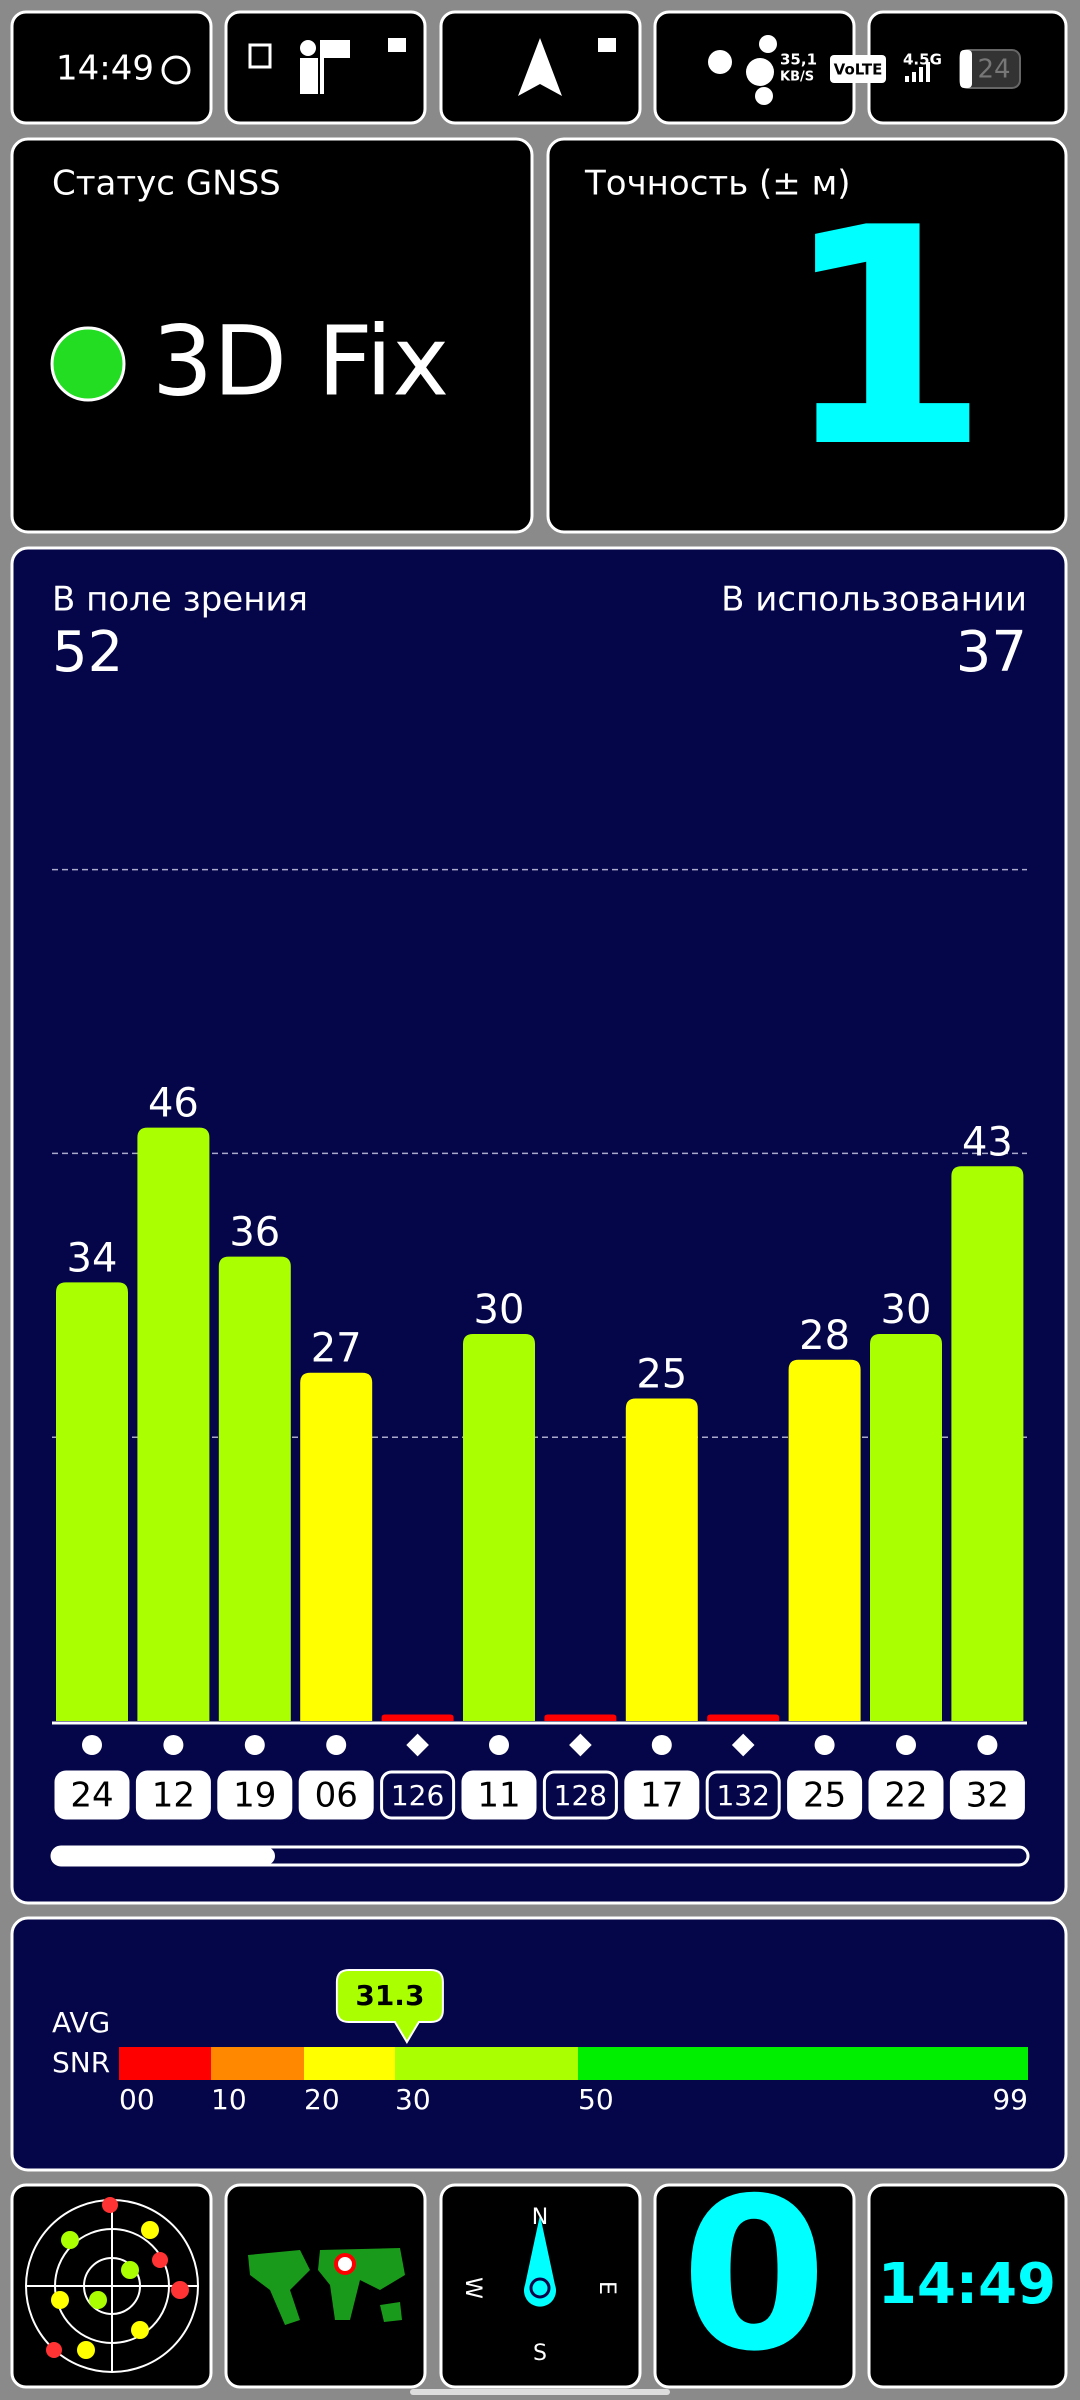 This screenshot has height=2400, width=1080. What do you see at coordinates (922, 60) in the screenshot?
I see `network-type: 4.5G` at bounding box center [922, 60].